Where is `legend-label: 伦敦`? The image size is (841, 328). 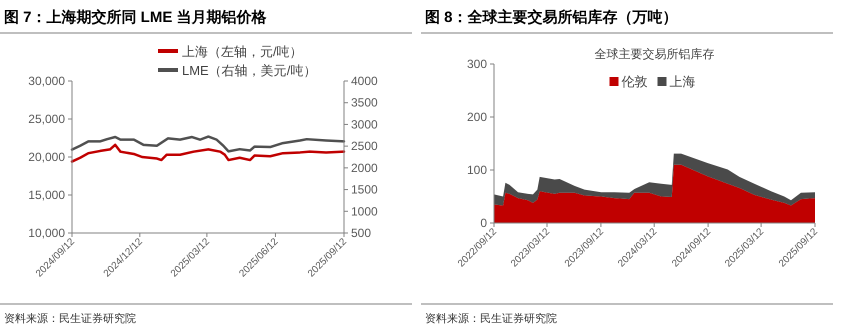
legend-label: 伦敦 is located at coordinates (635, 81).